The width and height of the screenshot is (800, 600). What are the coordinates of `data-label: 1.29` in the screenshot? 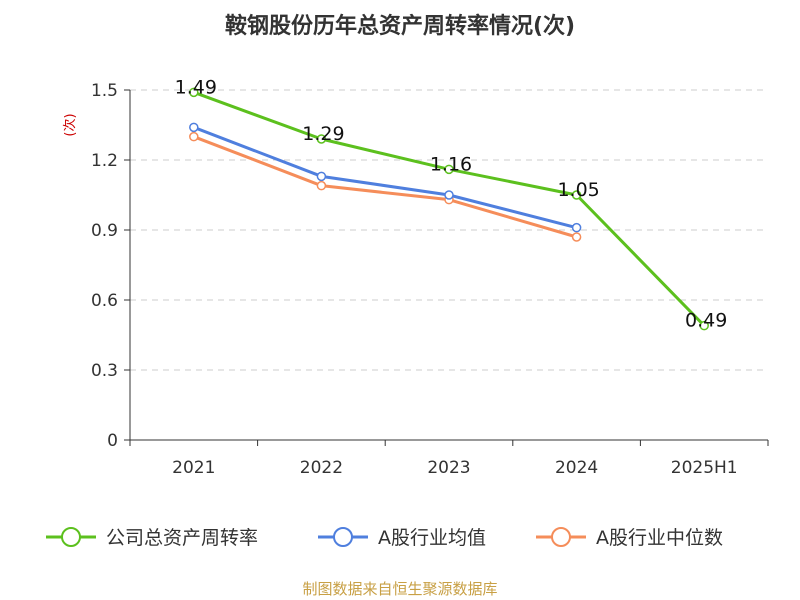 It's located at (323, 134).